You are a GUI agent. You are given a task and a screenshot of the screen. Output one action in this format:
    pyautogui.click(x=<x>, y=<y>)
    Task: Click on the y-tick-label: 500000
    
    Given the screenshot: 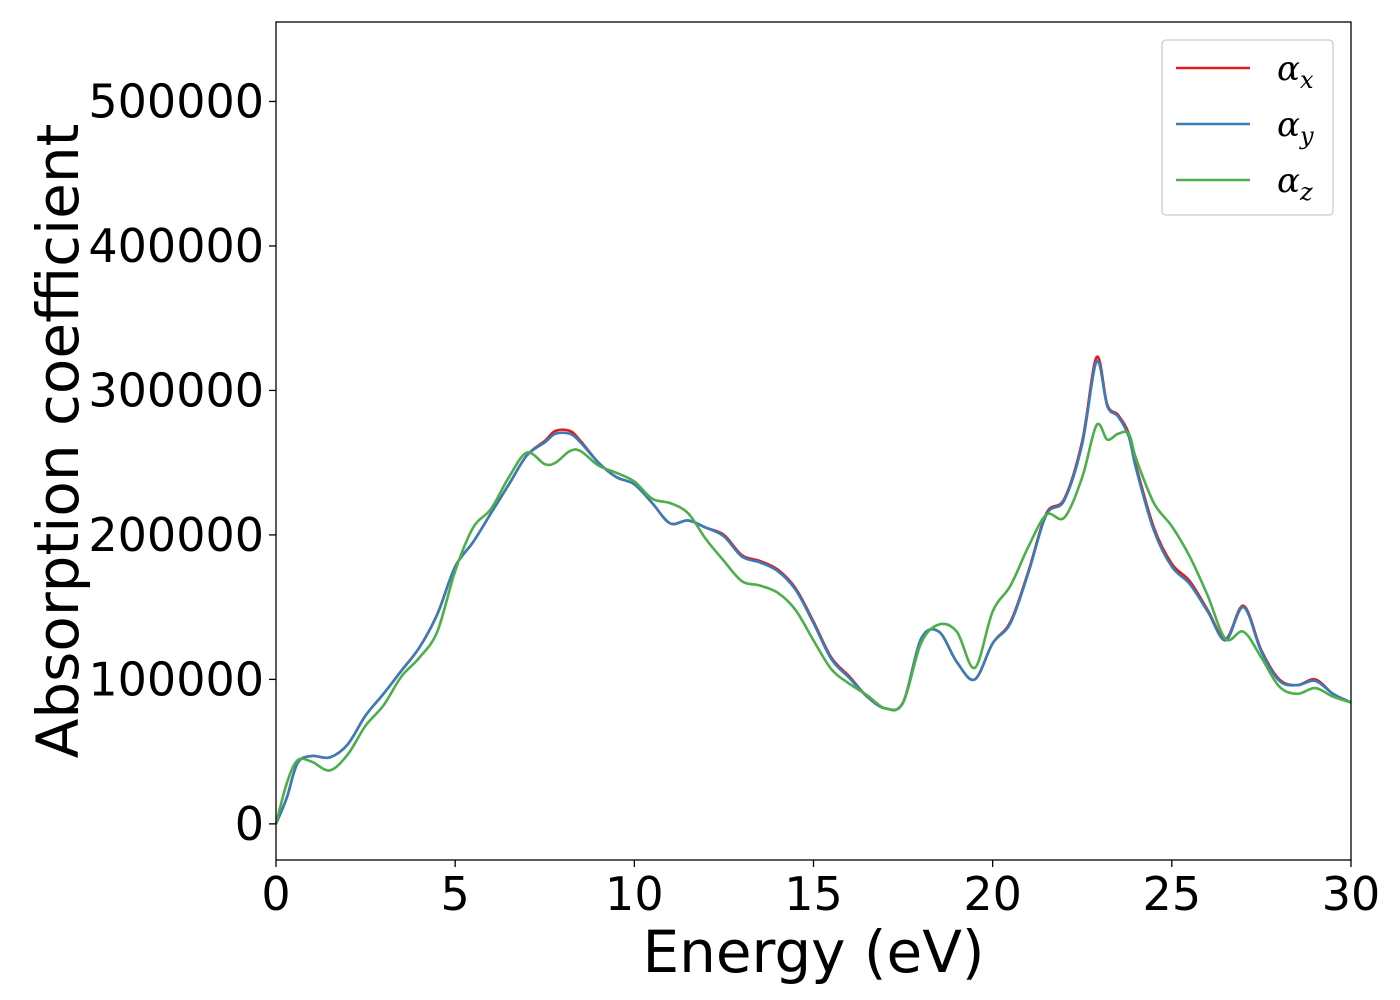 What is the action you would take?
    pyautogui.click(x=176, y=101)
    